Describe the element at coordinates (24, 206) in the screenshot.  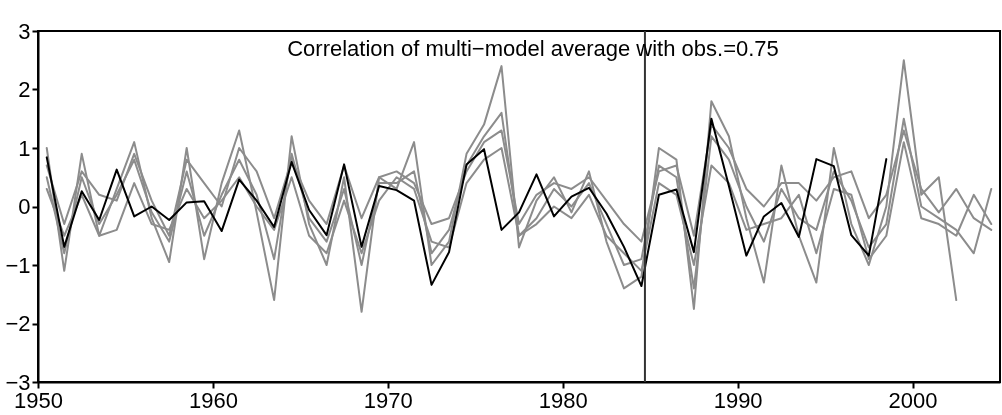
I see `y-tick-label: 0` at that location.